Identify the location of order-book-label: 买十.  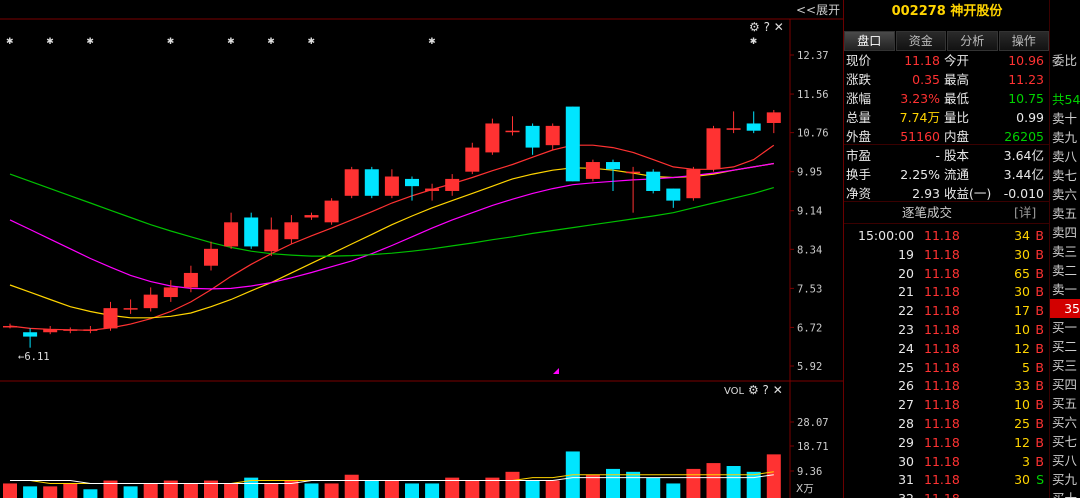
(1064, 493).